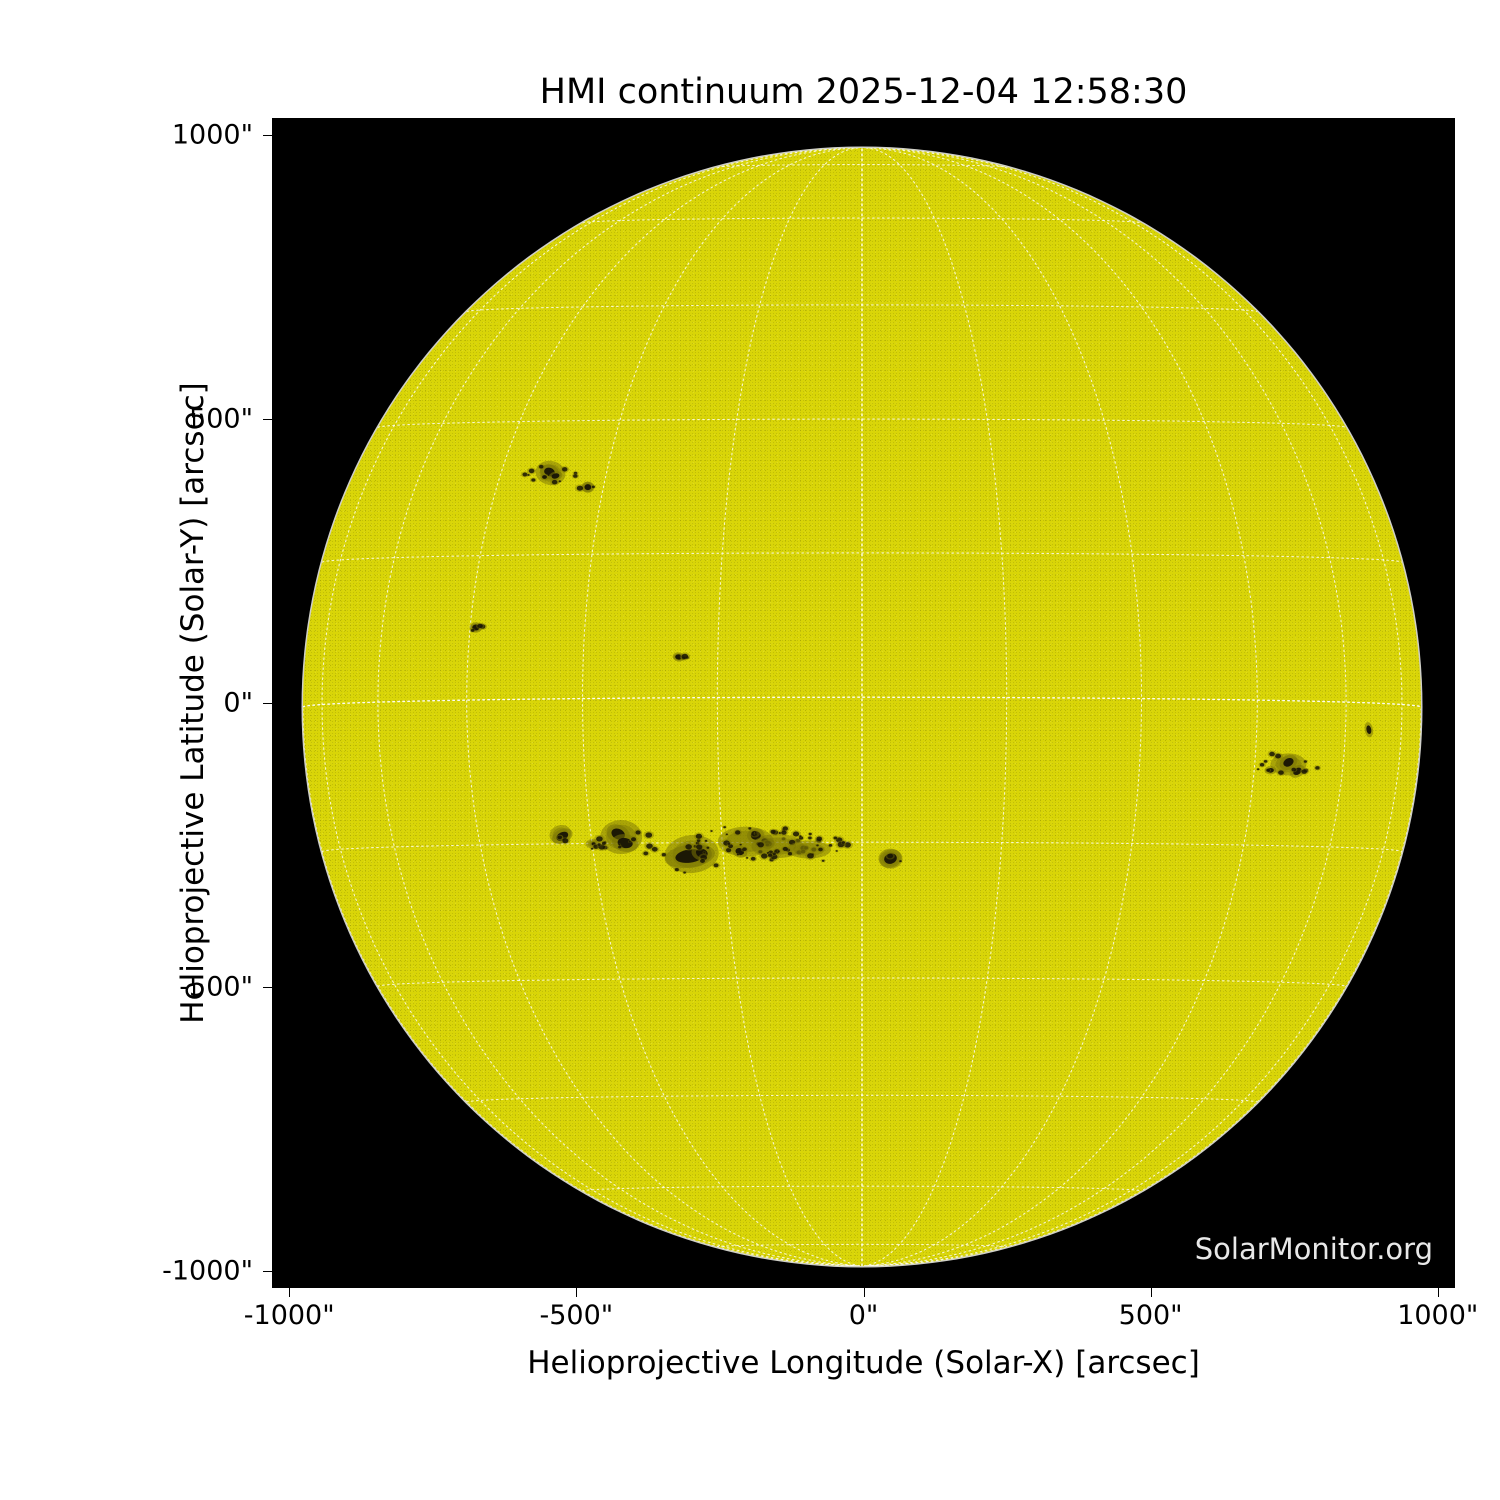 The width and height of the screenshot is (1500, 1500). I want to click on x-tick-label: 1000", so click(1438, 1315).